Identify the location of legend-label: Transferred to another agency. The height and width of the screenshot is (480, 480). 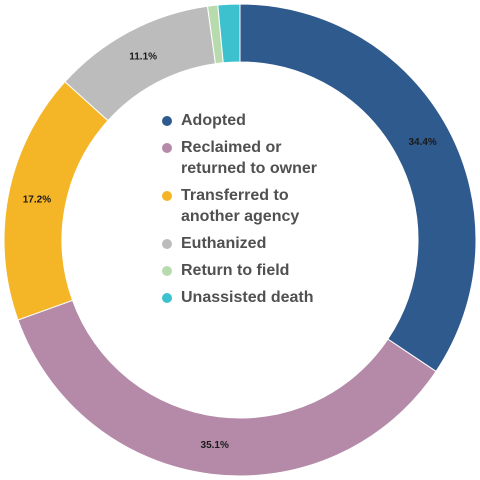
(240, 206).